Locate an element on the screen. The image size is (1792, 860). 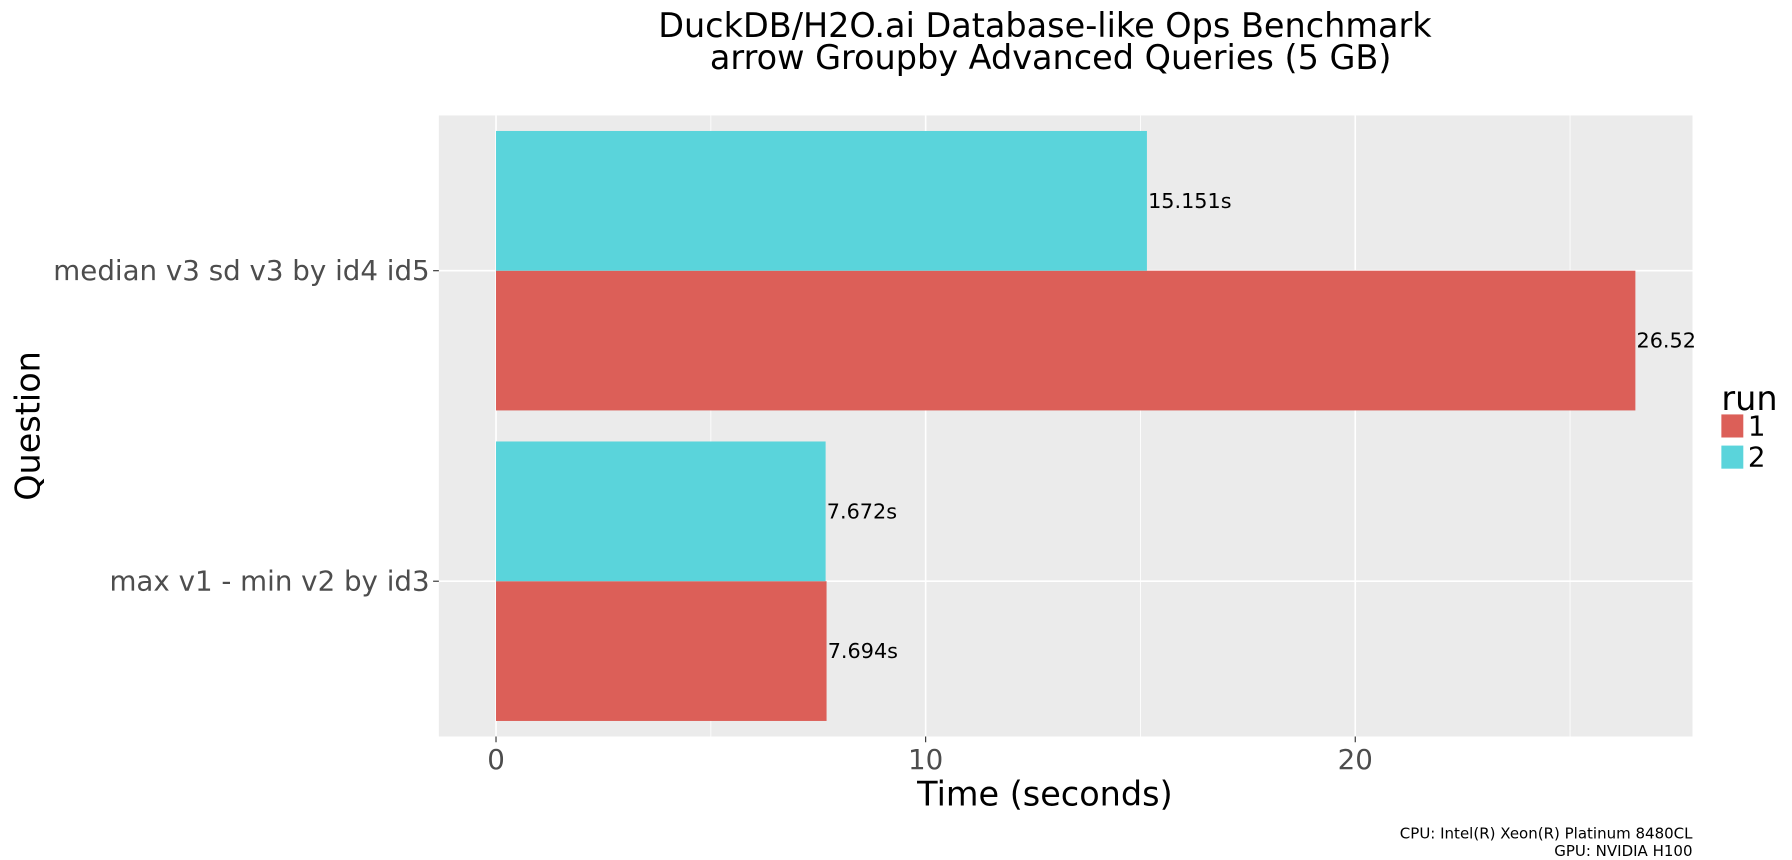
data-label: 7.694s is located at coordinates (863, 651).